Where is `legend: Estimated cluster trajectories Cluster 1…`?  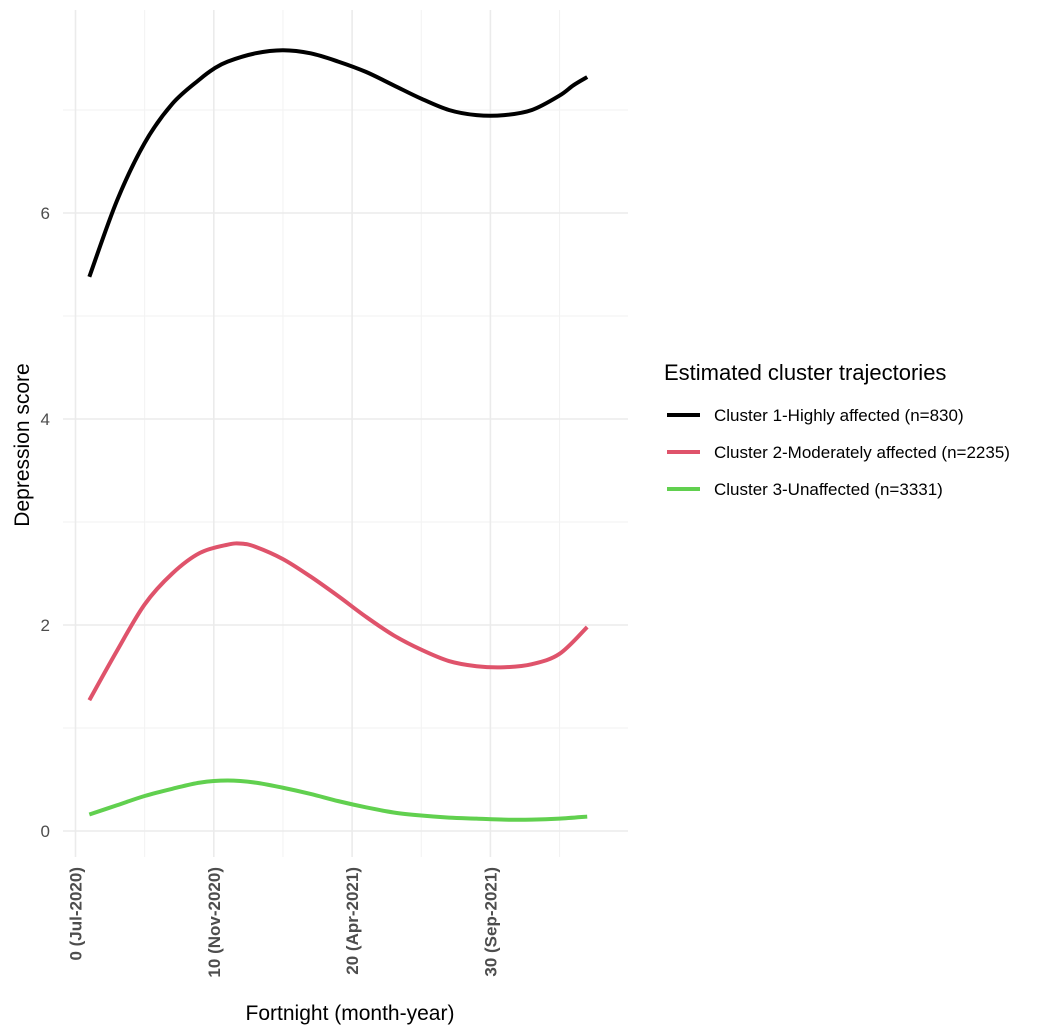
legend: Estimated cluster trajectories Cluster 1… is located at coordinates (837, 429).